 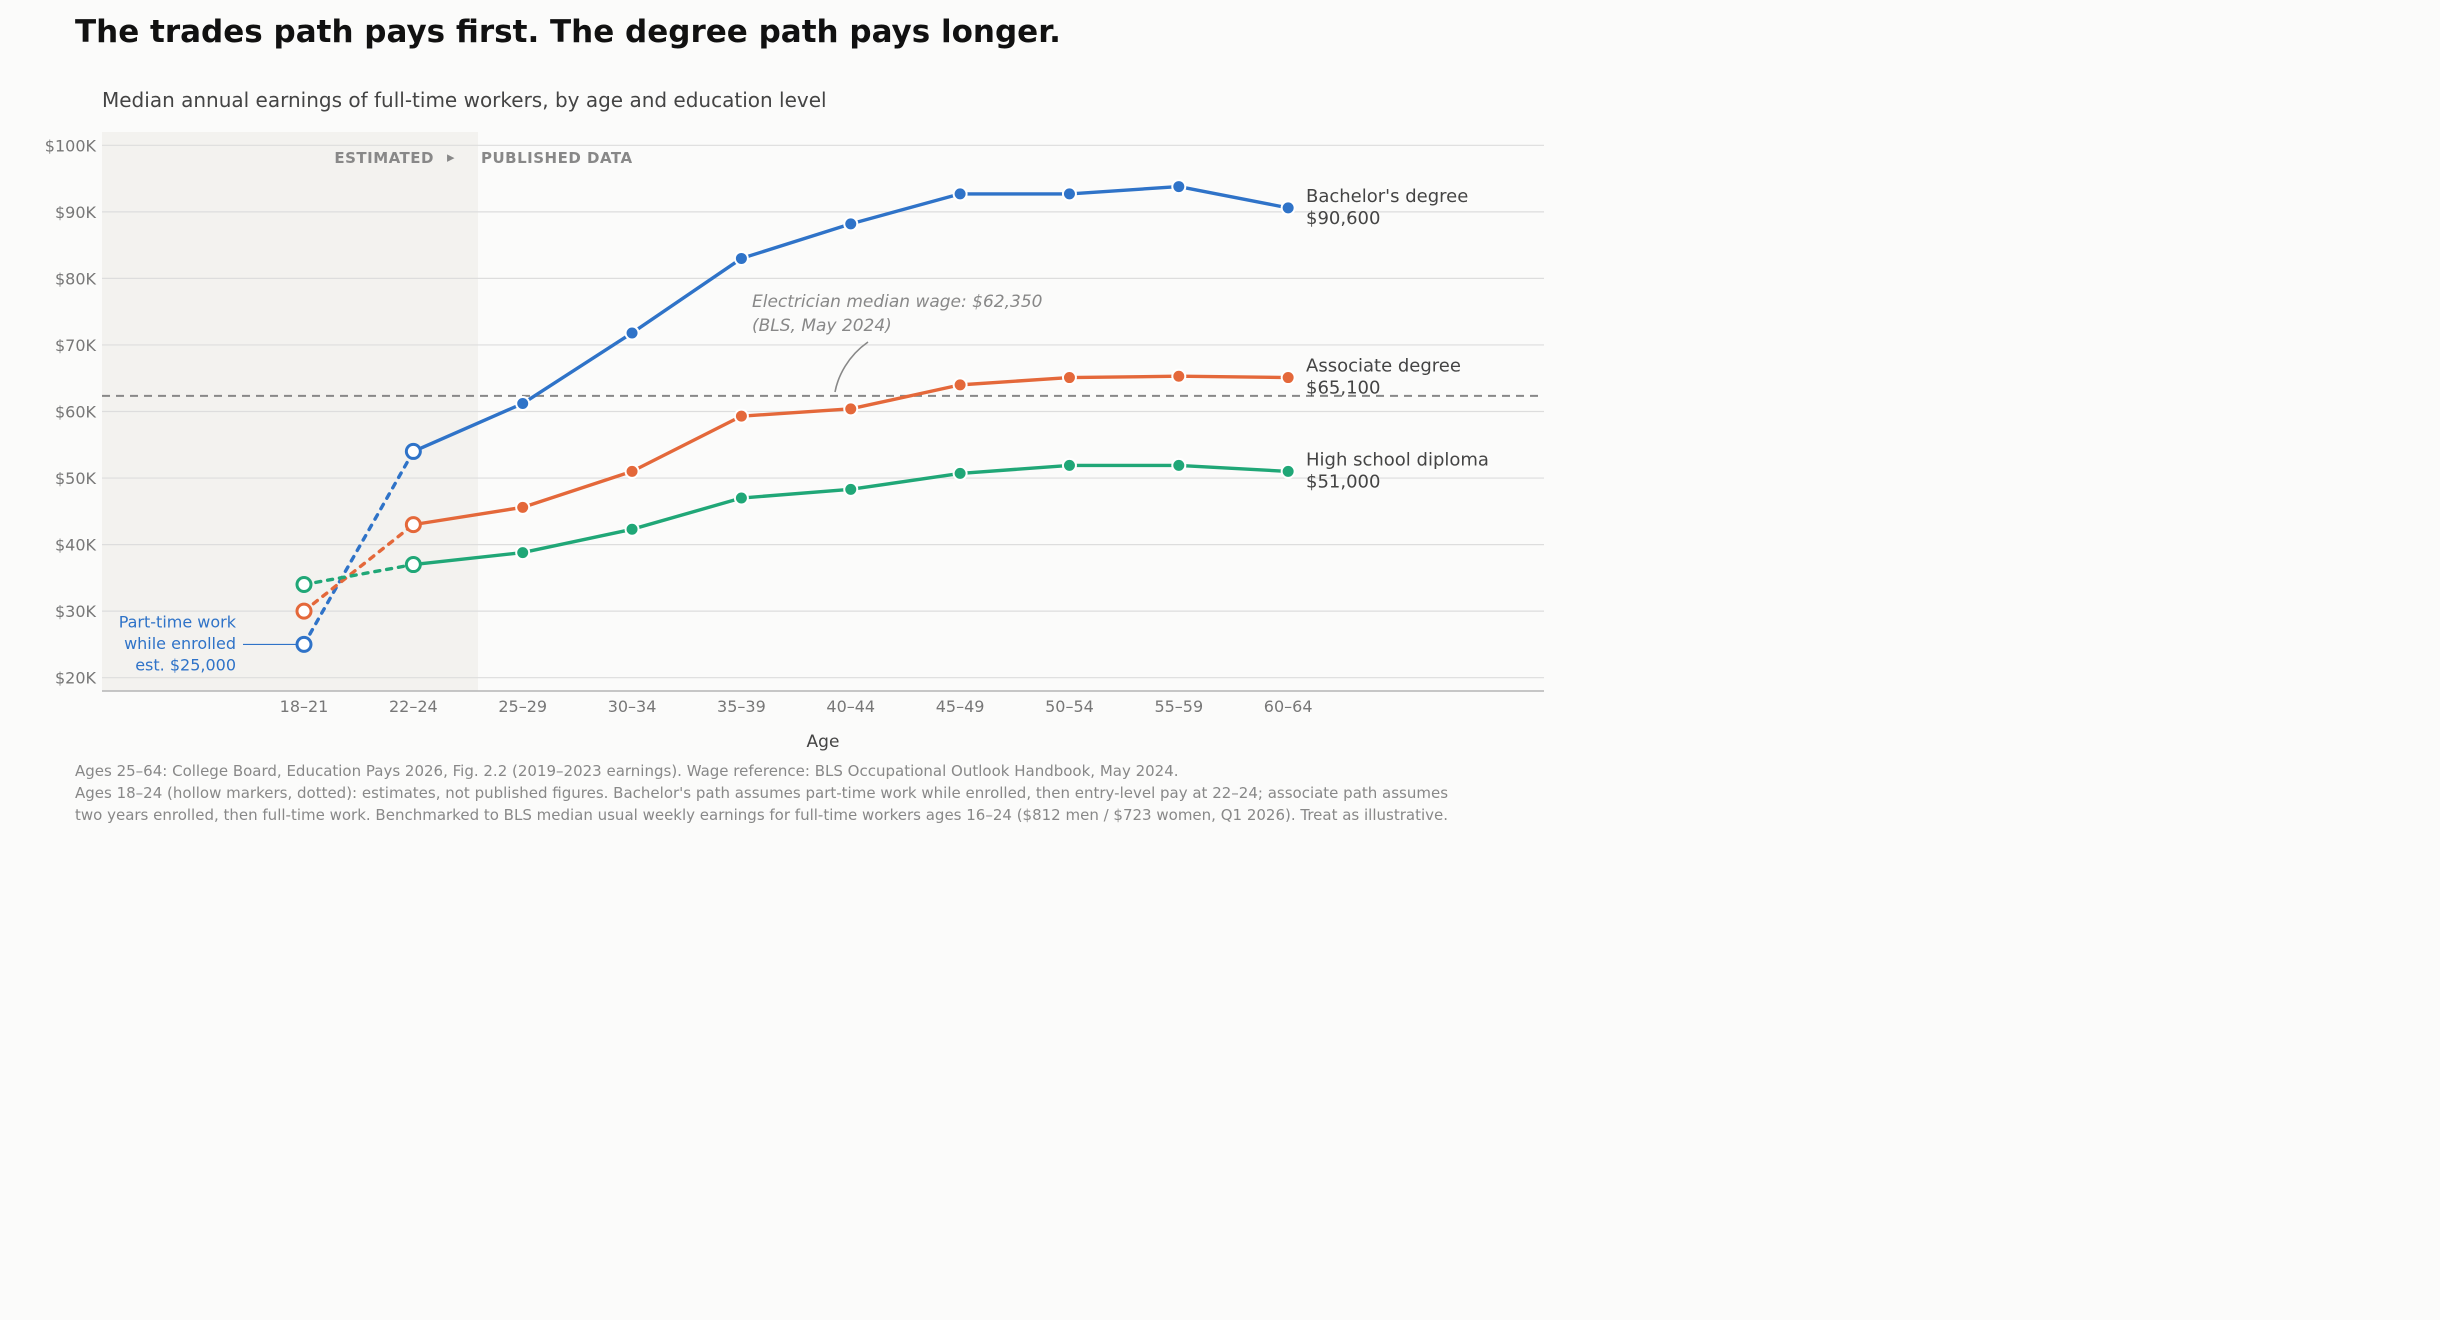 What do you see at coordinates (632, 706) in the screenshot?
I see `x-tick-label: 30–34` at bounding box center [632, 706].